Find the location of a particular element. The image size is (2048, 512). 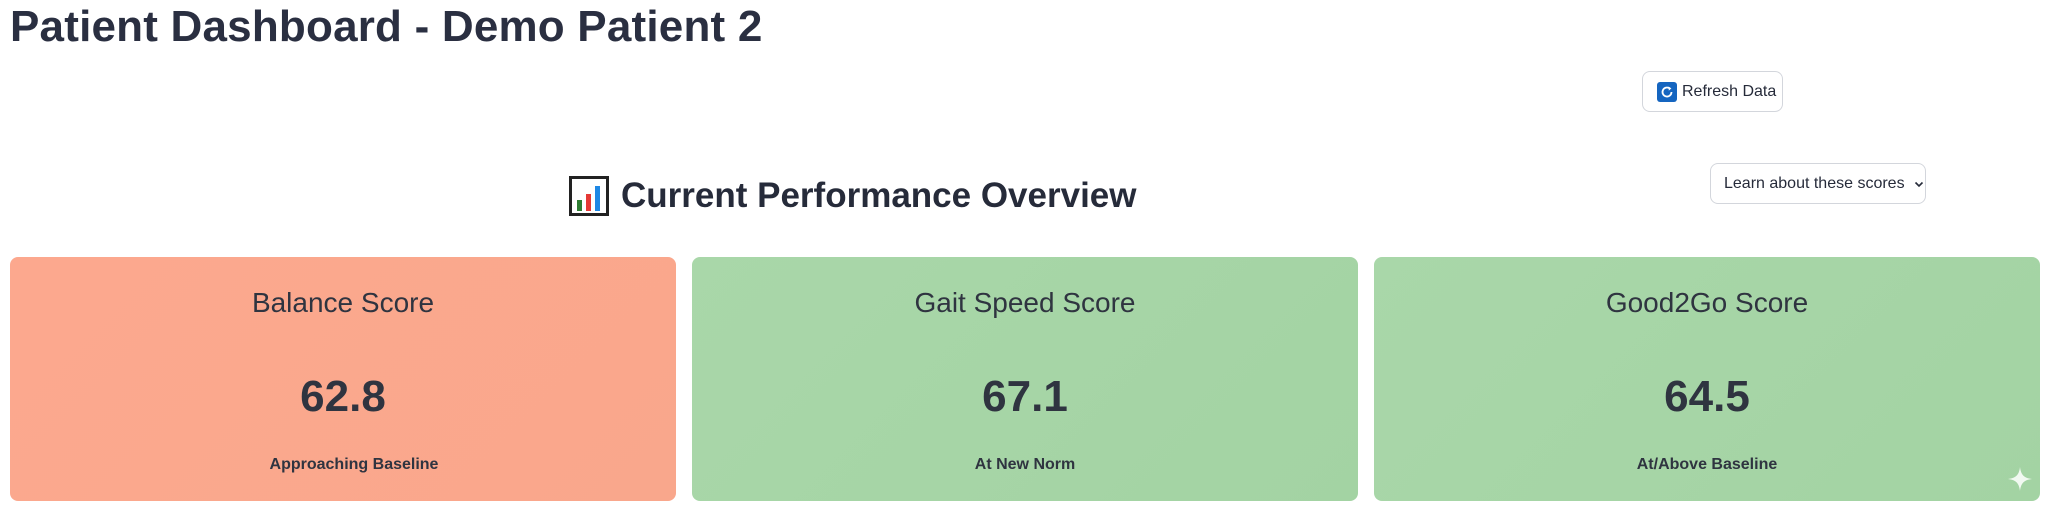

card-value: 62.8 is located at coordinates (343, 396).